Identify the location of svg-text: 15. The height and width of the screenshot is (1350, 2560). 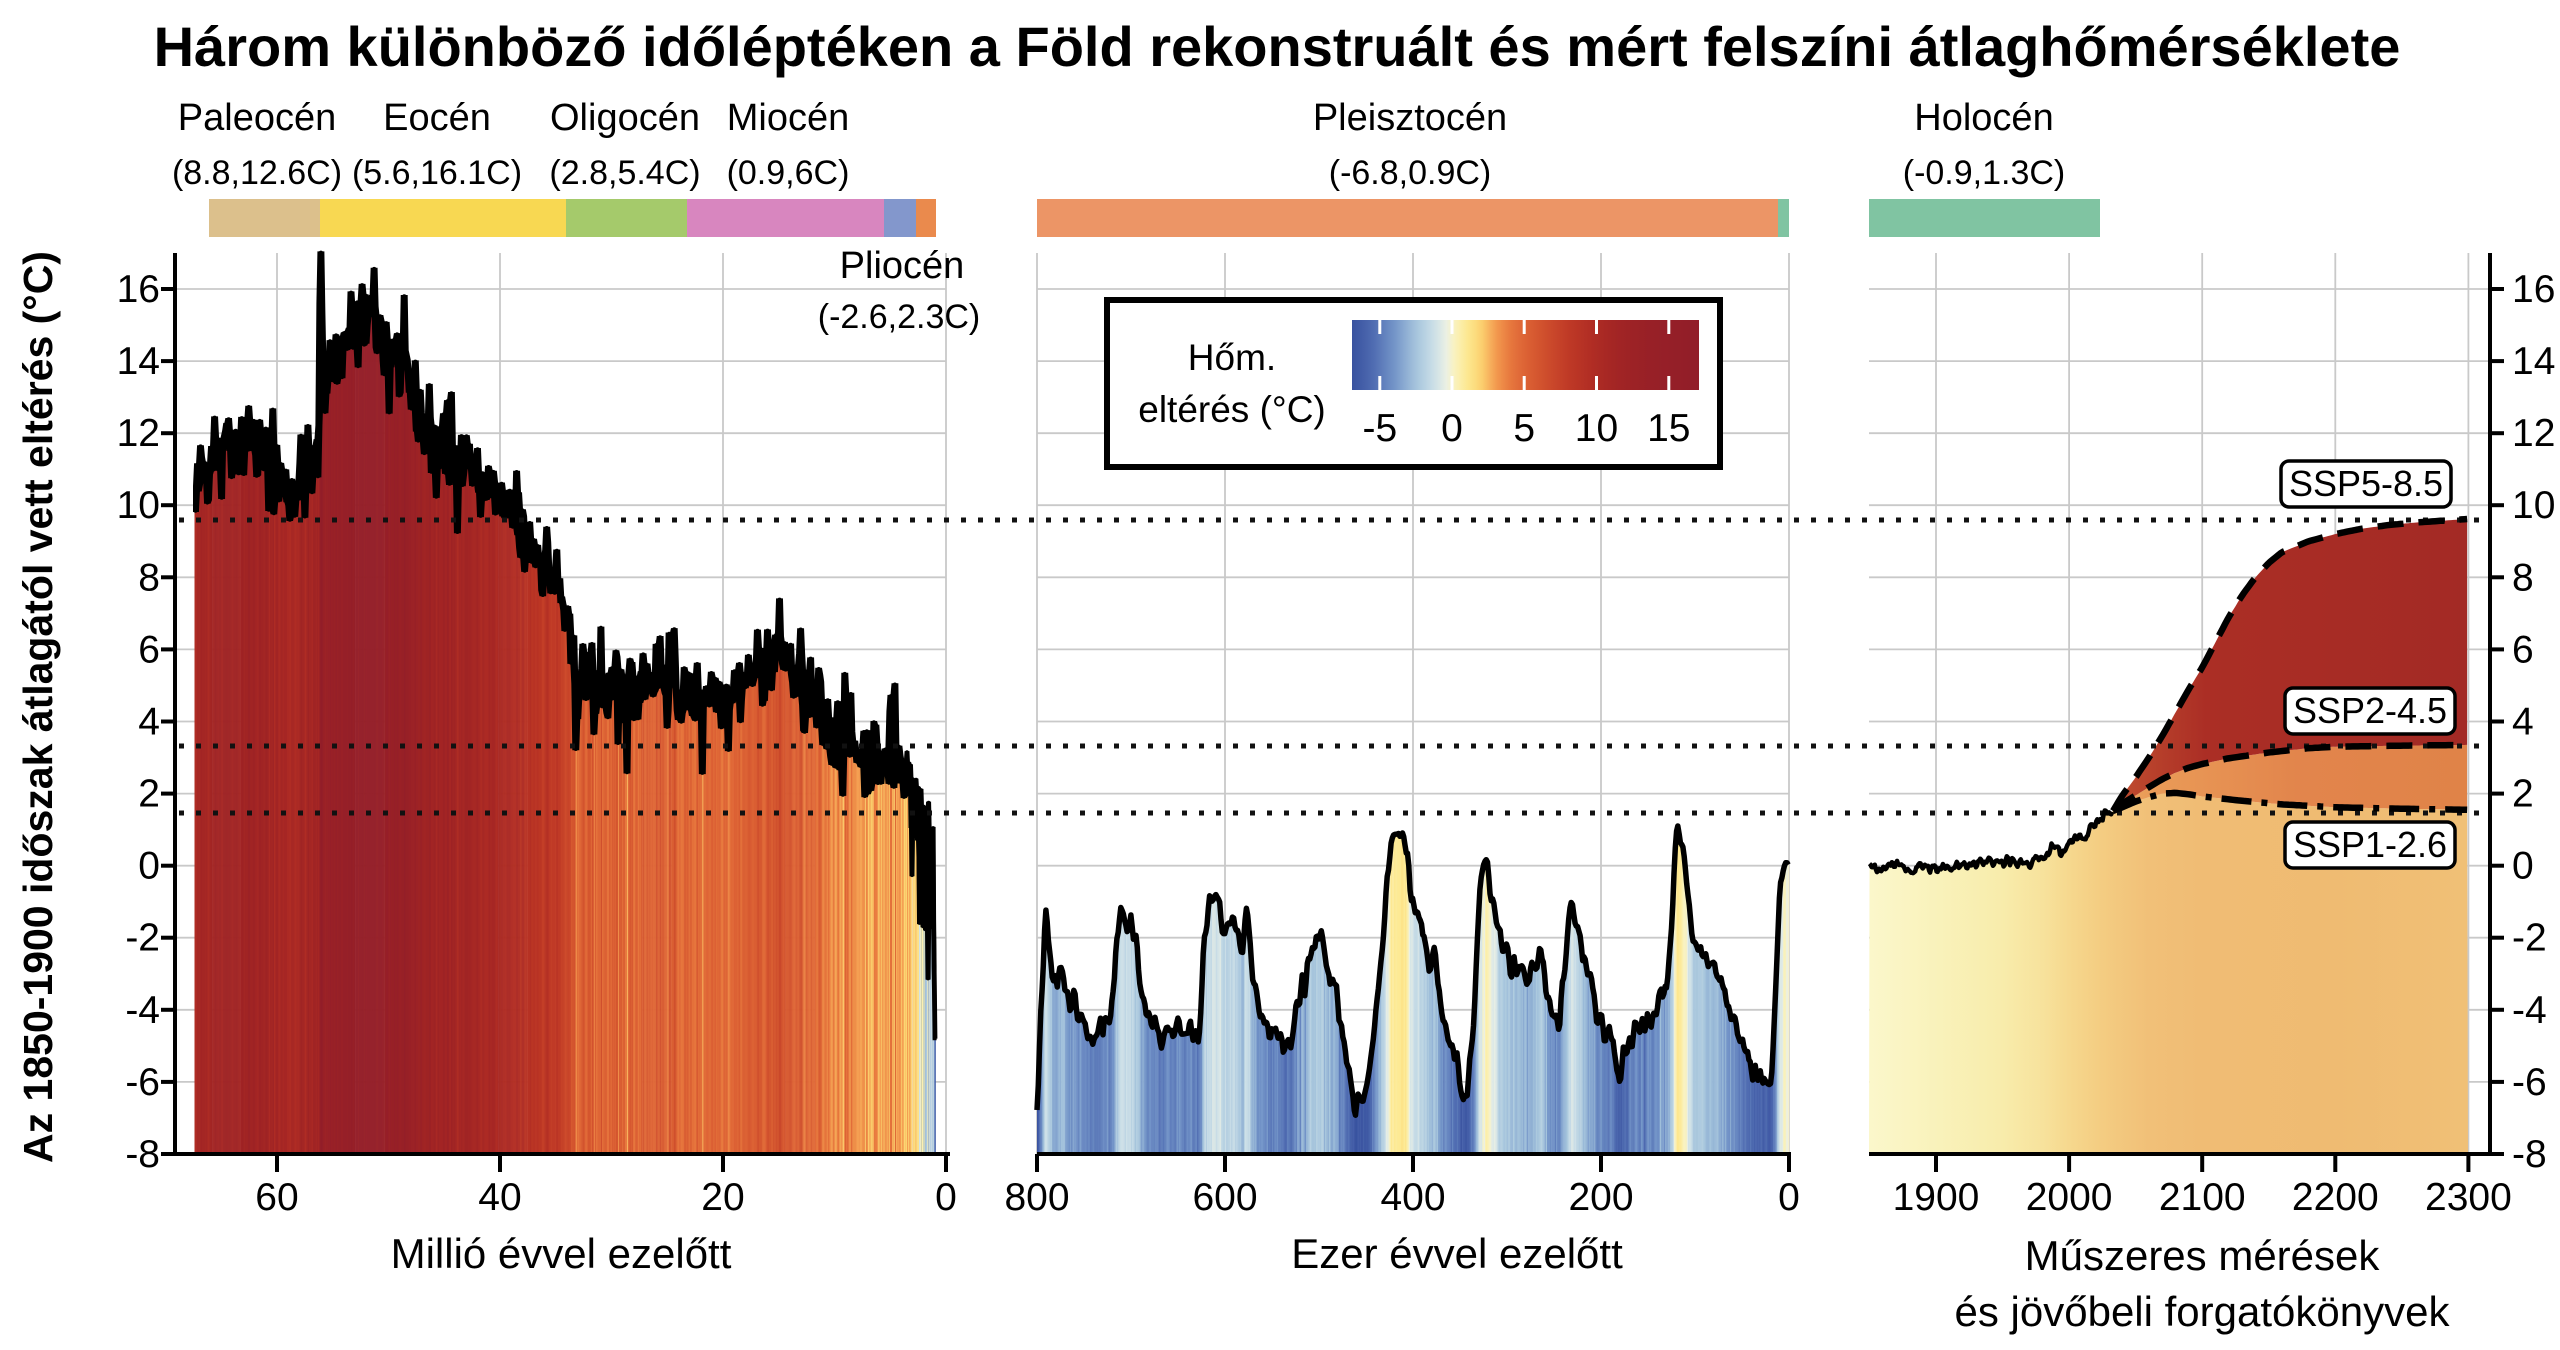
(1668, 428).